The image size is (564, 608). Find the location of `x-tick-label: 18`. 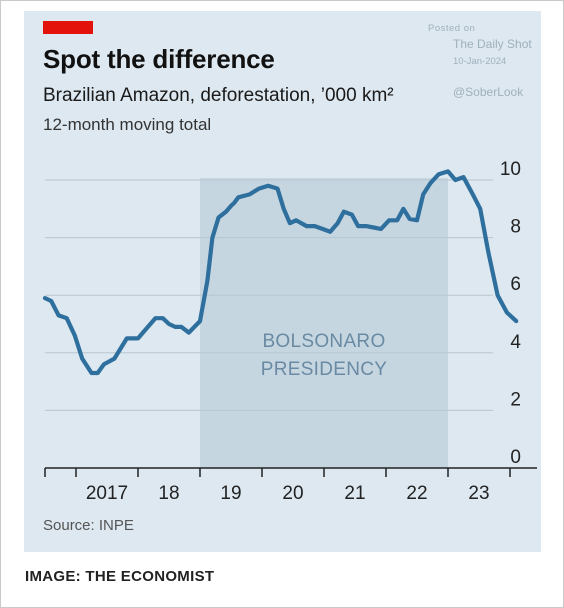

x-tick-label: 18 is located at coordinates (168, 493).